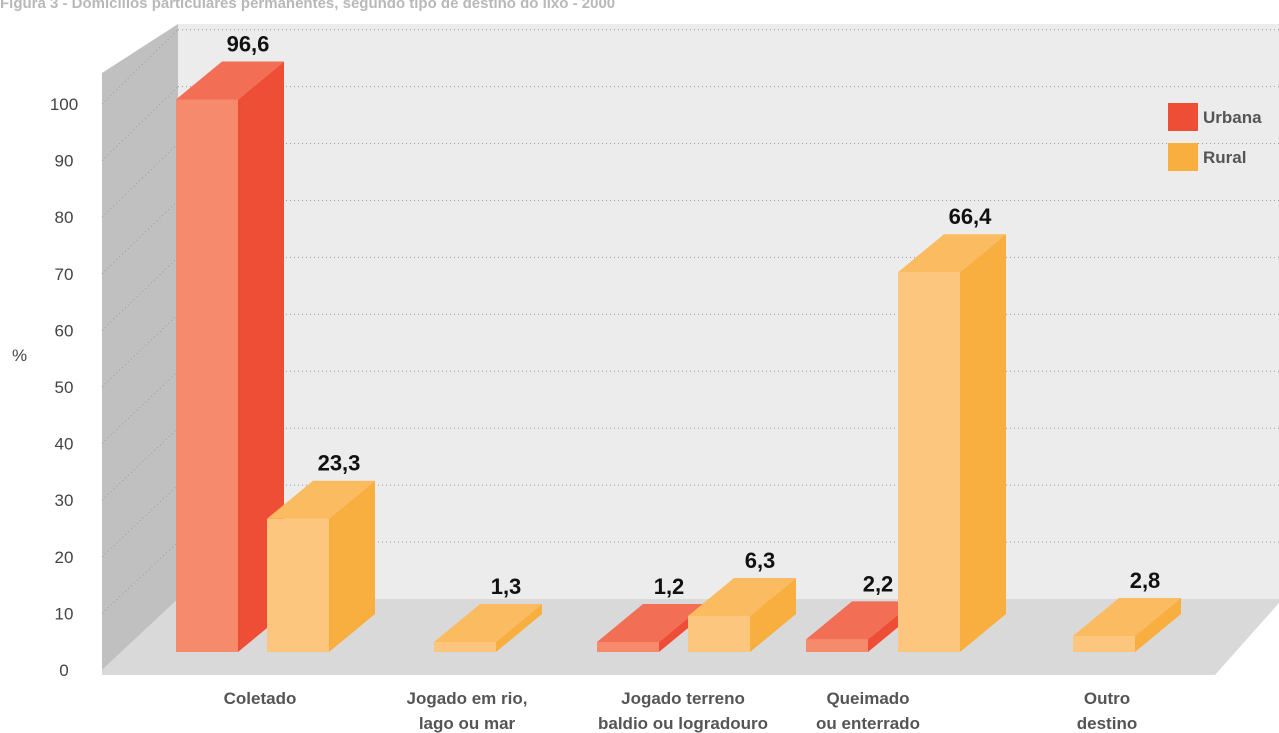  I want to click on category-label: Outro, so click(1107, 698).